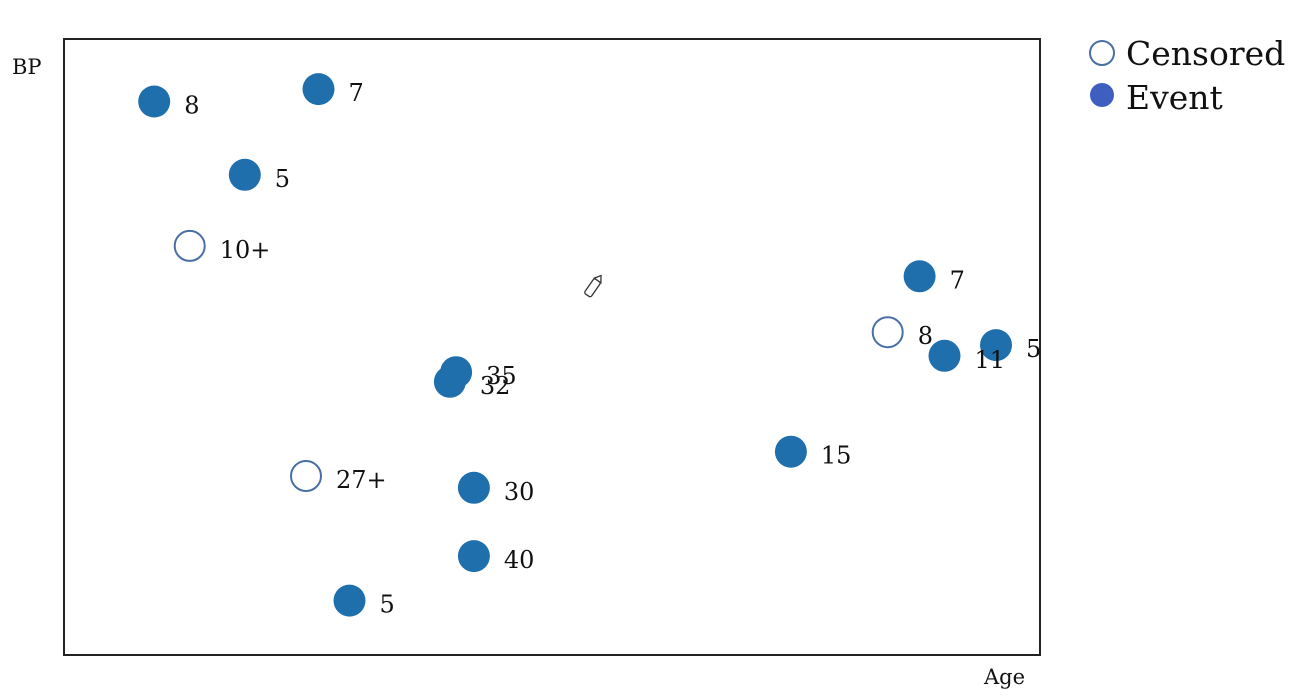 Image resolution: width=1295 pixels, height=699 pixels. What do you see at coordinates (495, 386) in the screenshot?
I see `event-point-label: 32` at bounding box center [495, 386].